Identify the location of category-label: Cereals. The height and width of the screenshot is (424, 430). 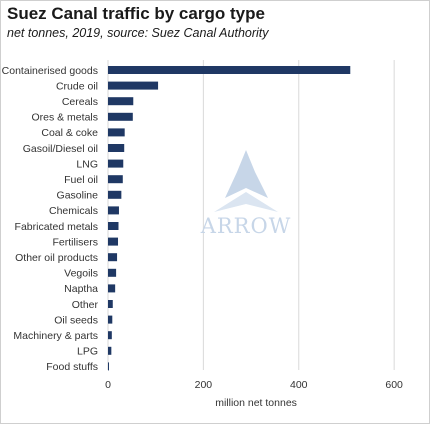
(80, 102).